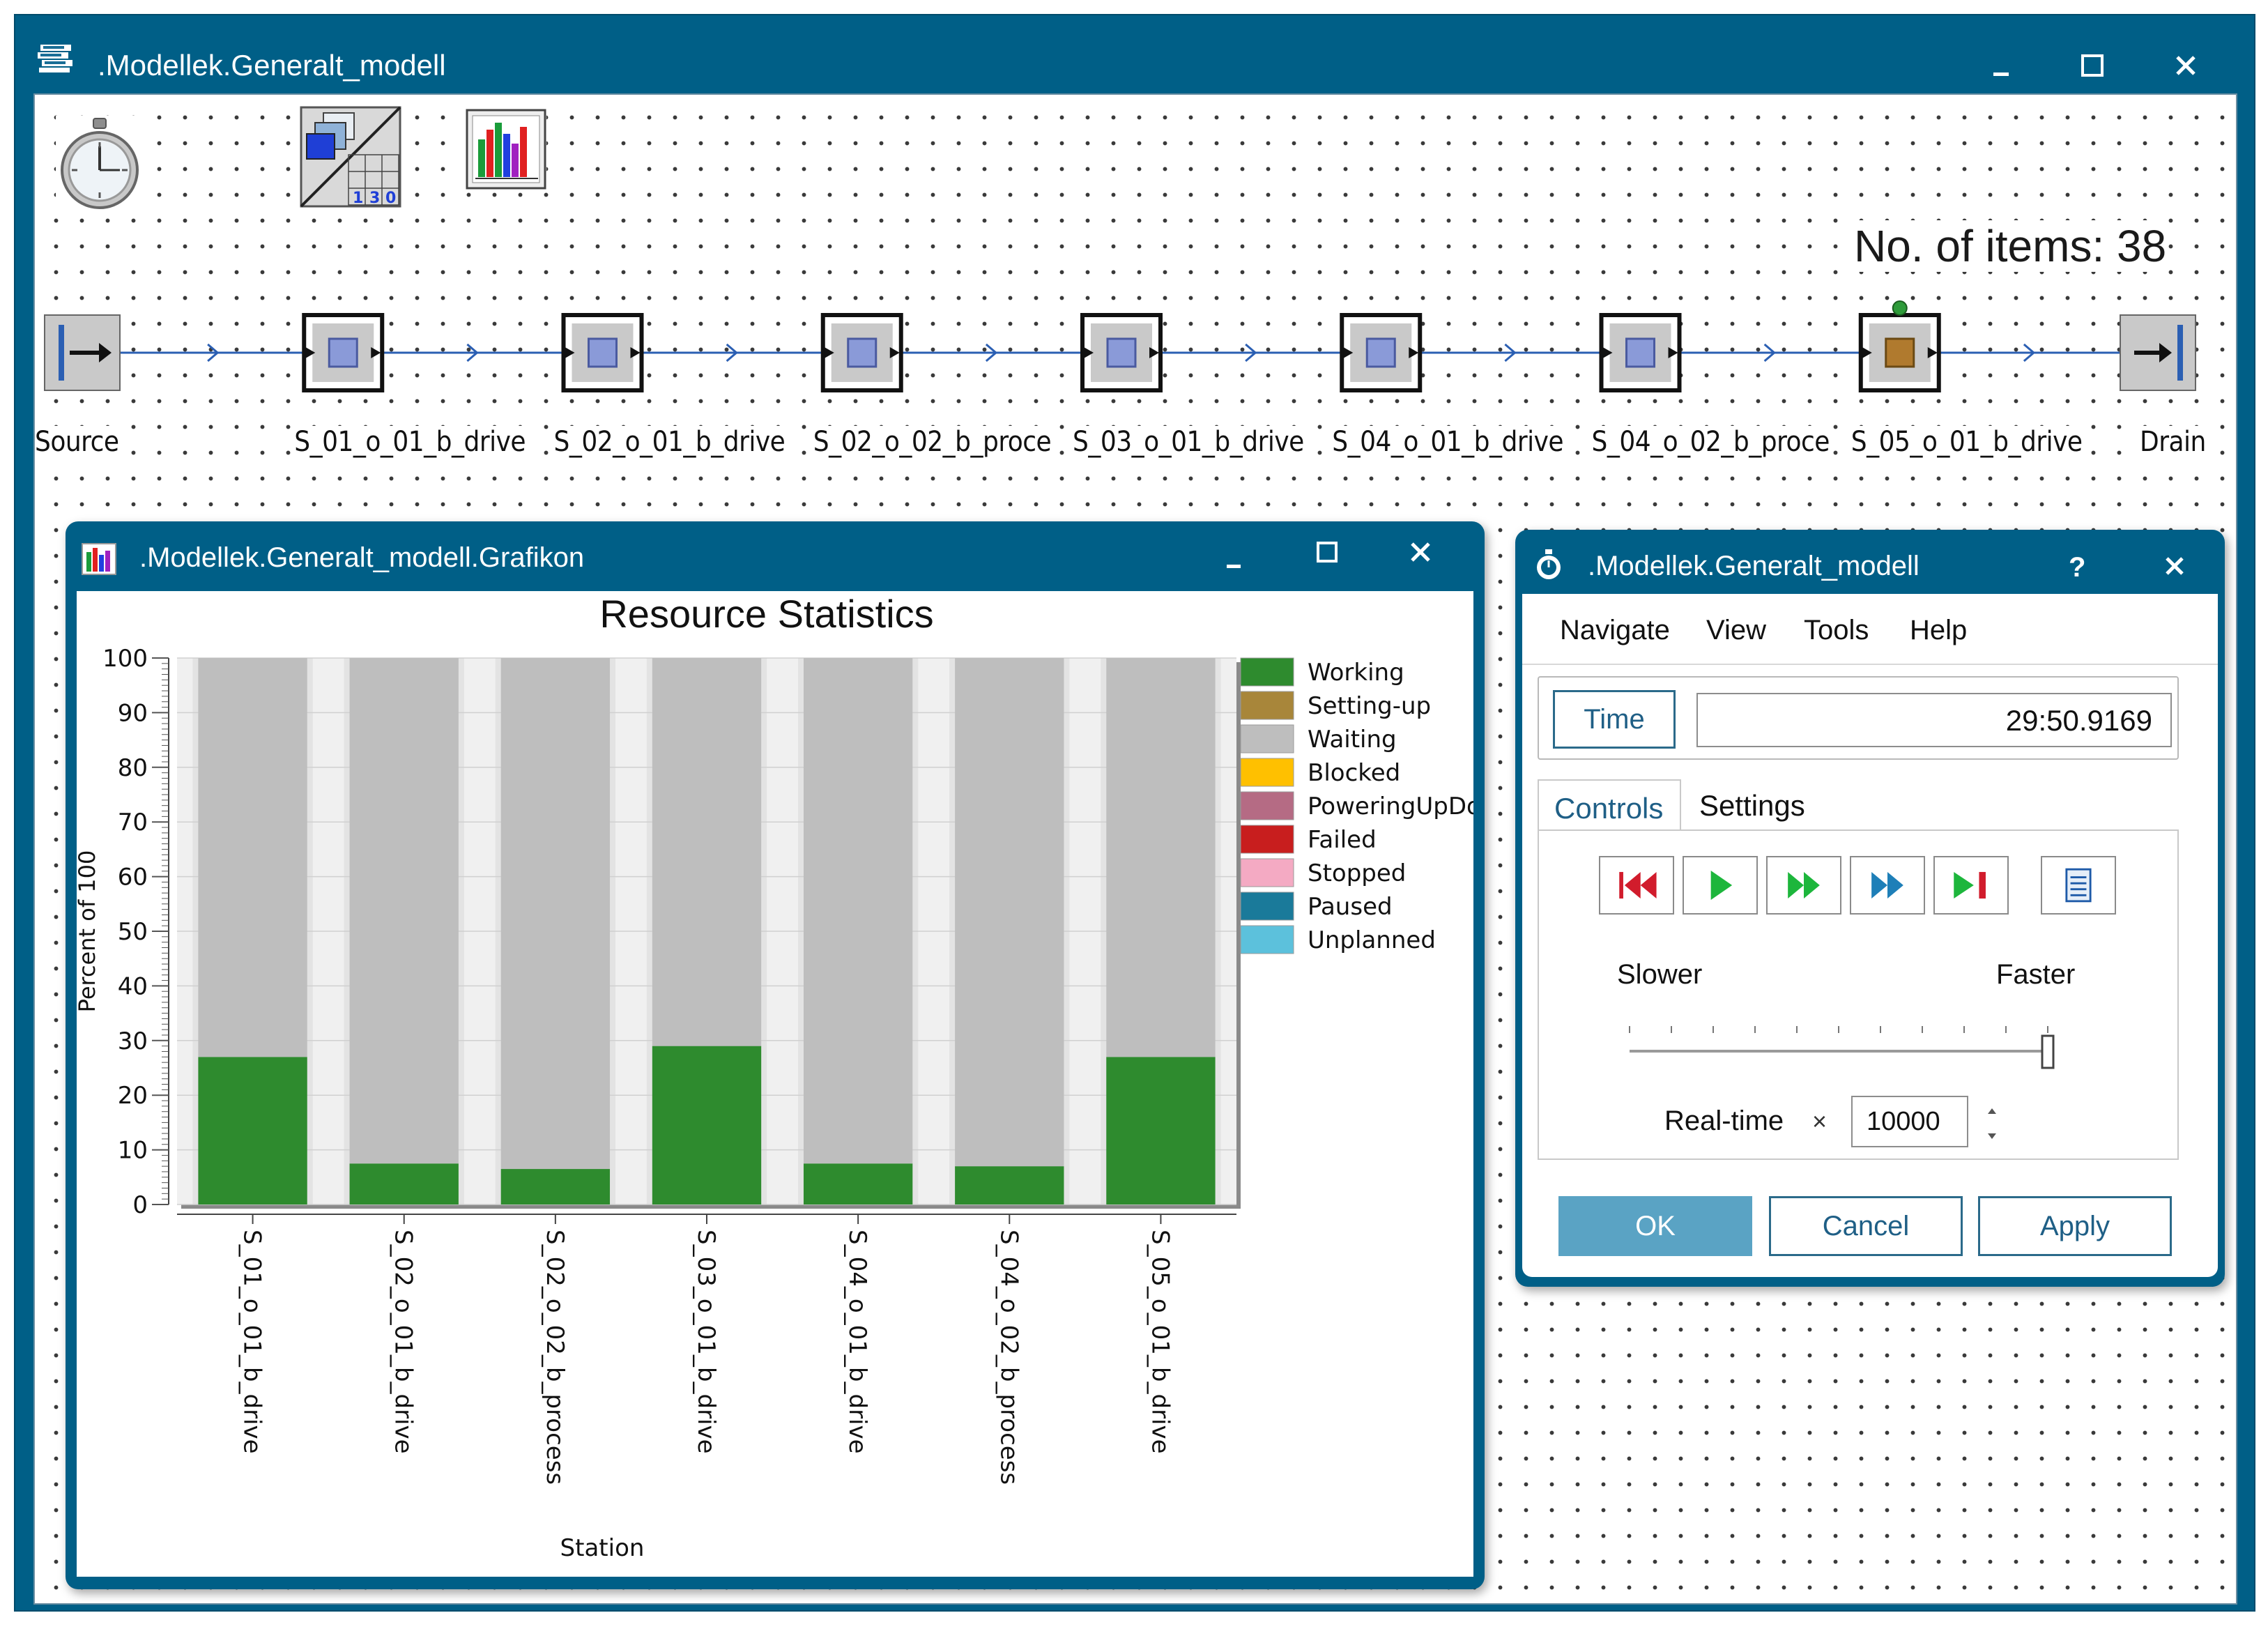 The image size is (2268, 1629). What do you see at coordinates (358, 198) in the screenshot?
I see `svg-text: 1` at bounding box center [358, 198].